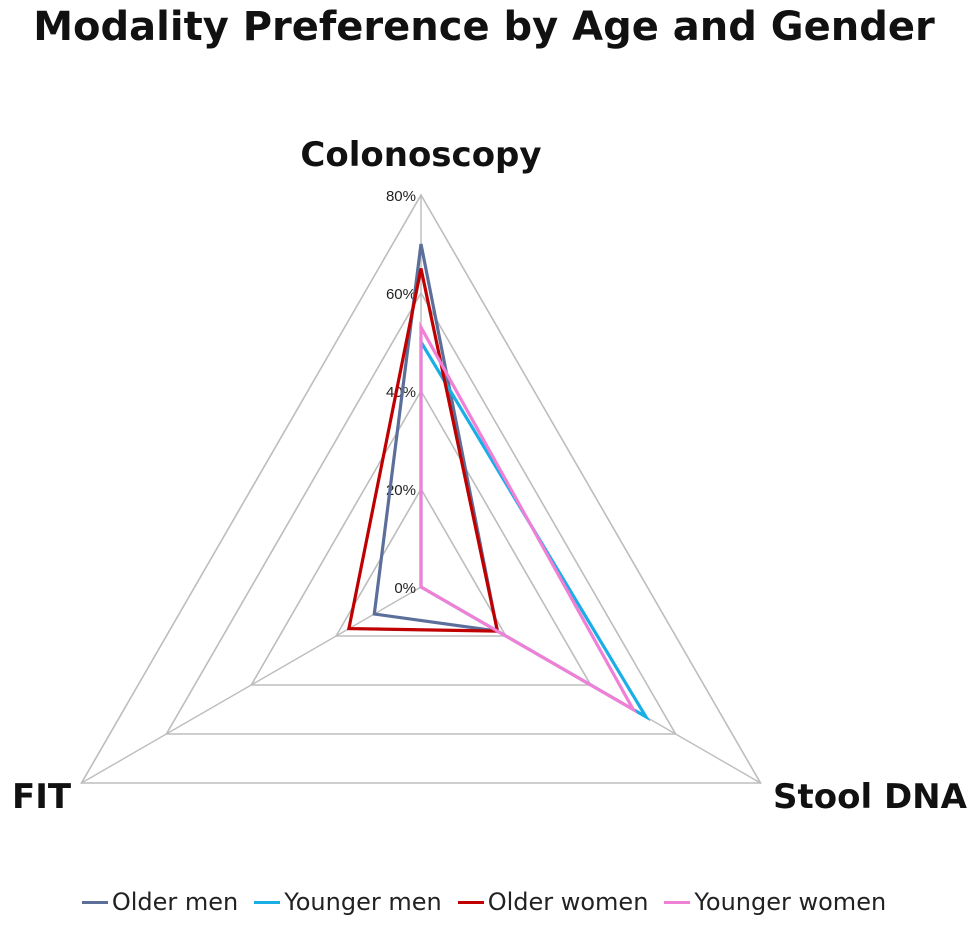 Image resolution: width=968 pixels, height=928 pixels. I want to click on axis-label-stool-dna: Stool DNA, so click(870, 797).